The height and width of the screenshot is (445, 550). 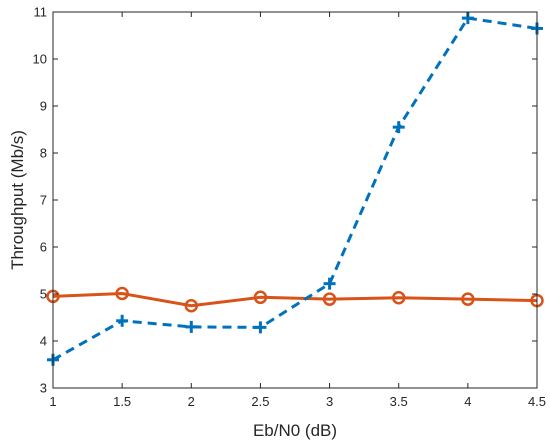 I want to click on x-tick-label: 1, so click(x=52, y=401).